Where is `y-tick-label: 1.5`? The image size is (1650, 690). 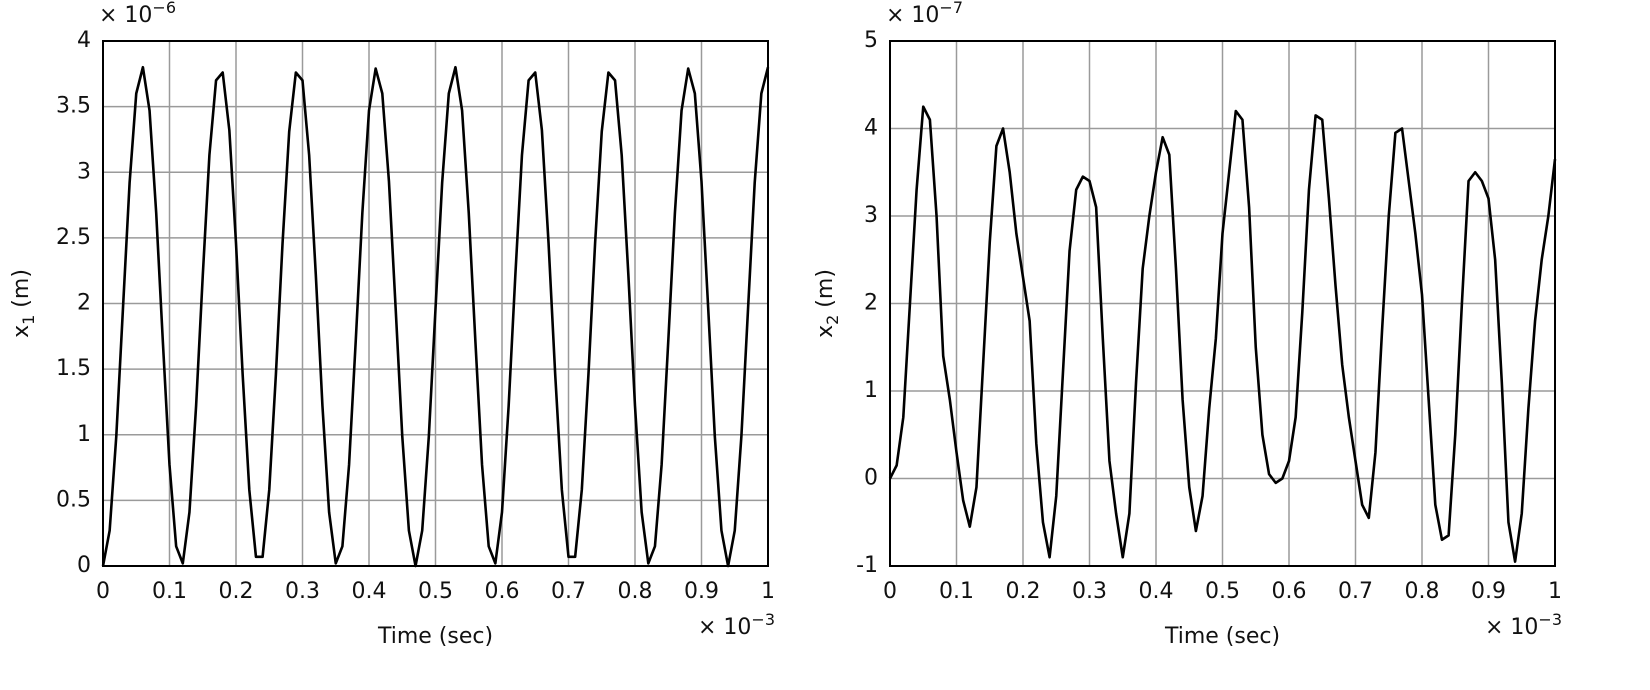 y-tick-label: 1.5 is located at coordinates (73, 368).